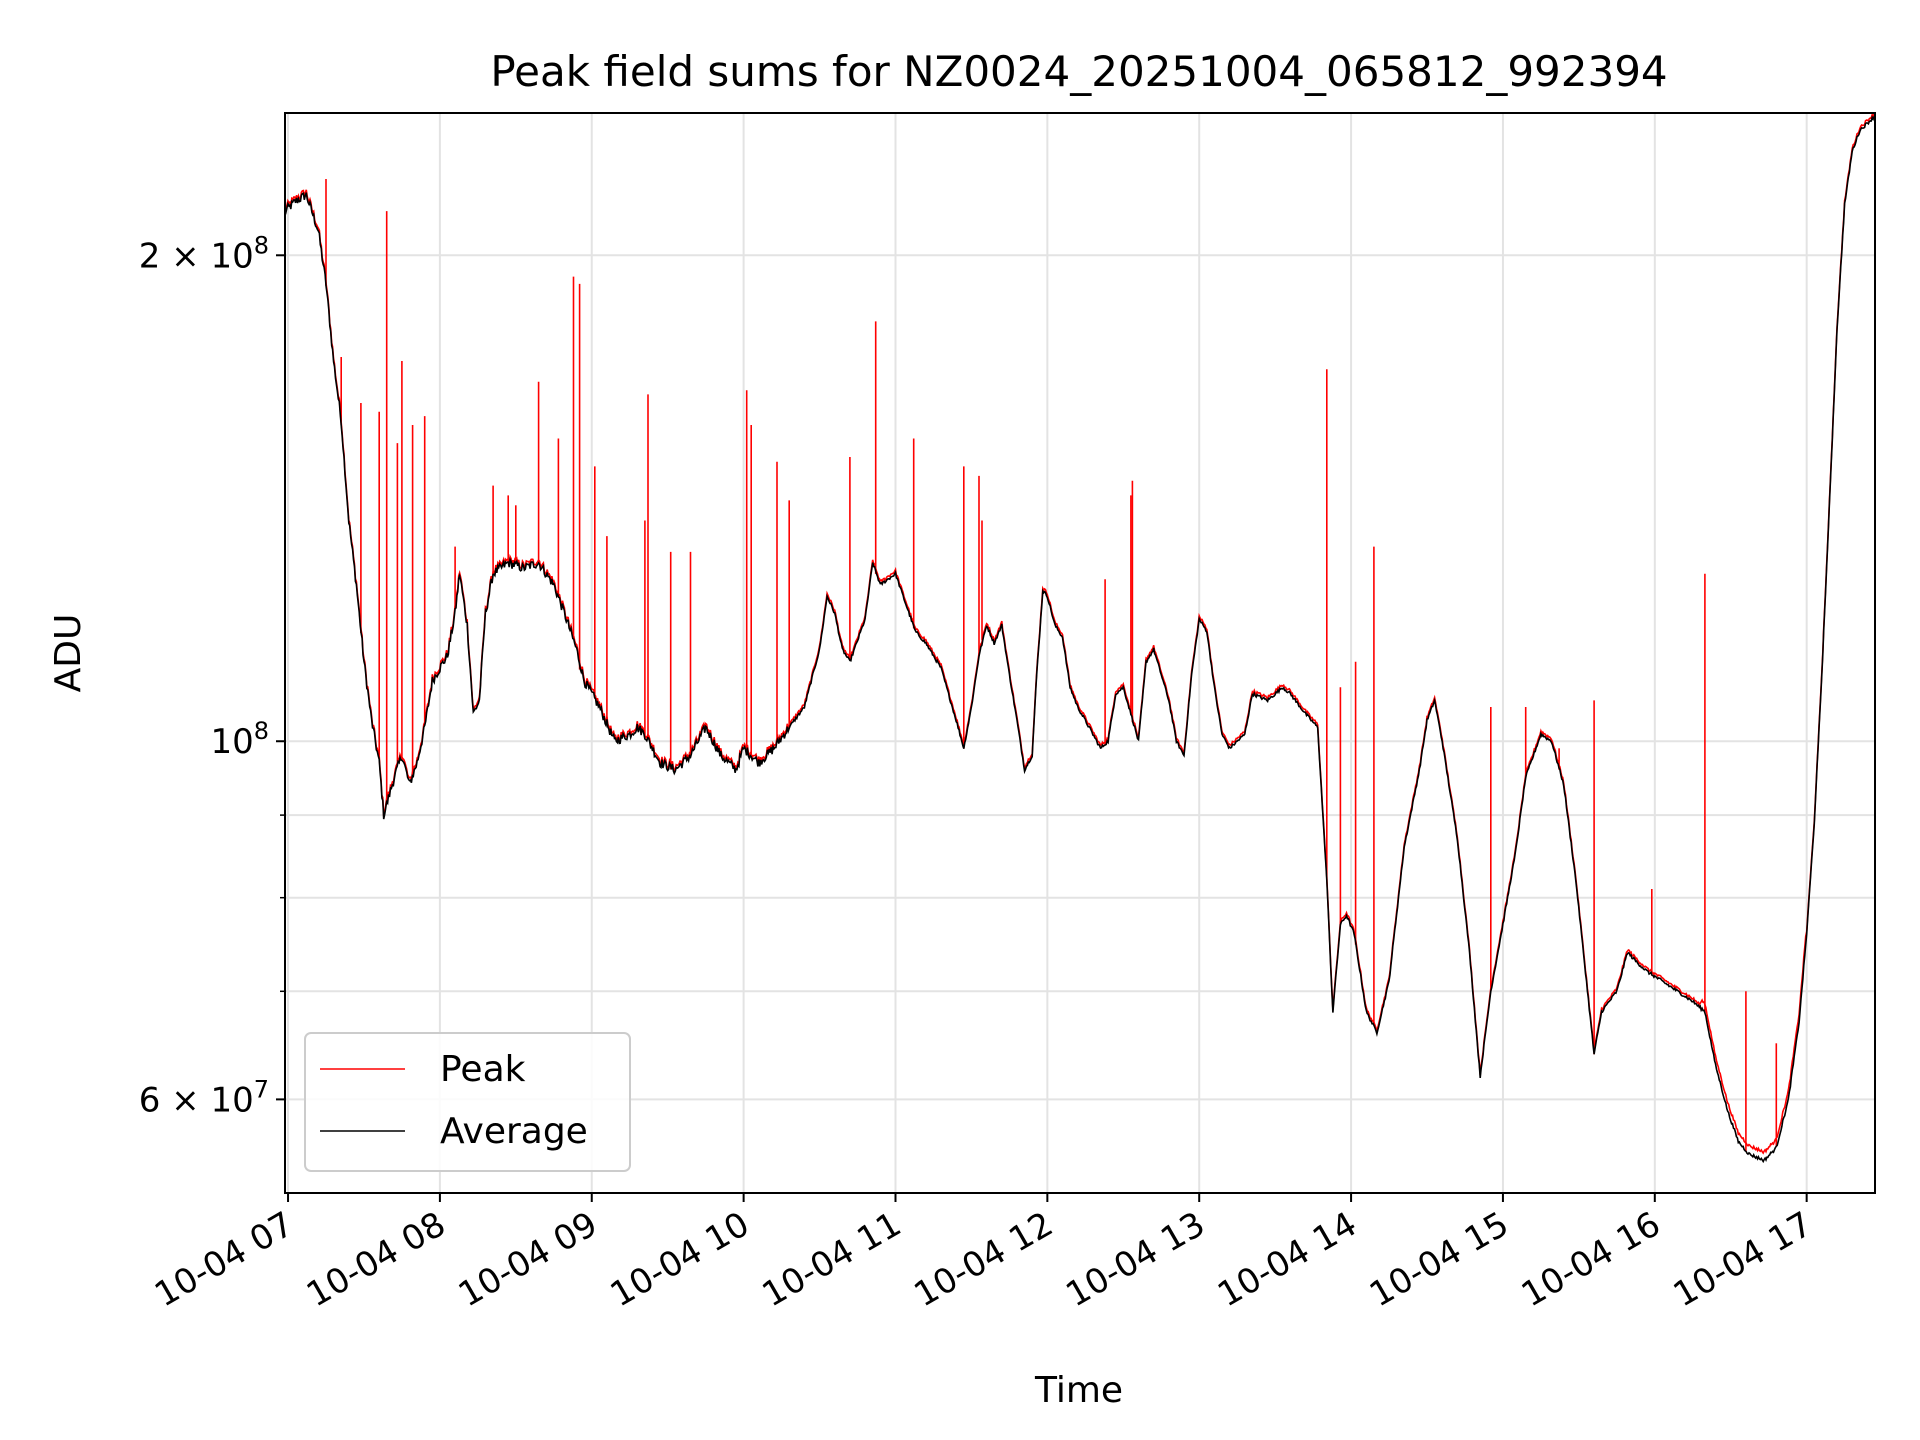 This screenshot has height=1440, width=1920. I want to click on y-tick-label: 6 × 107, so click(204, 1097).